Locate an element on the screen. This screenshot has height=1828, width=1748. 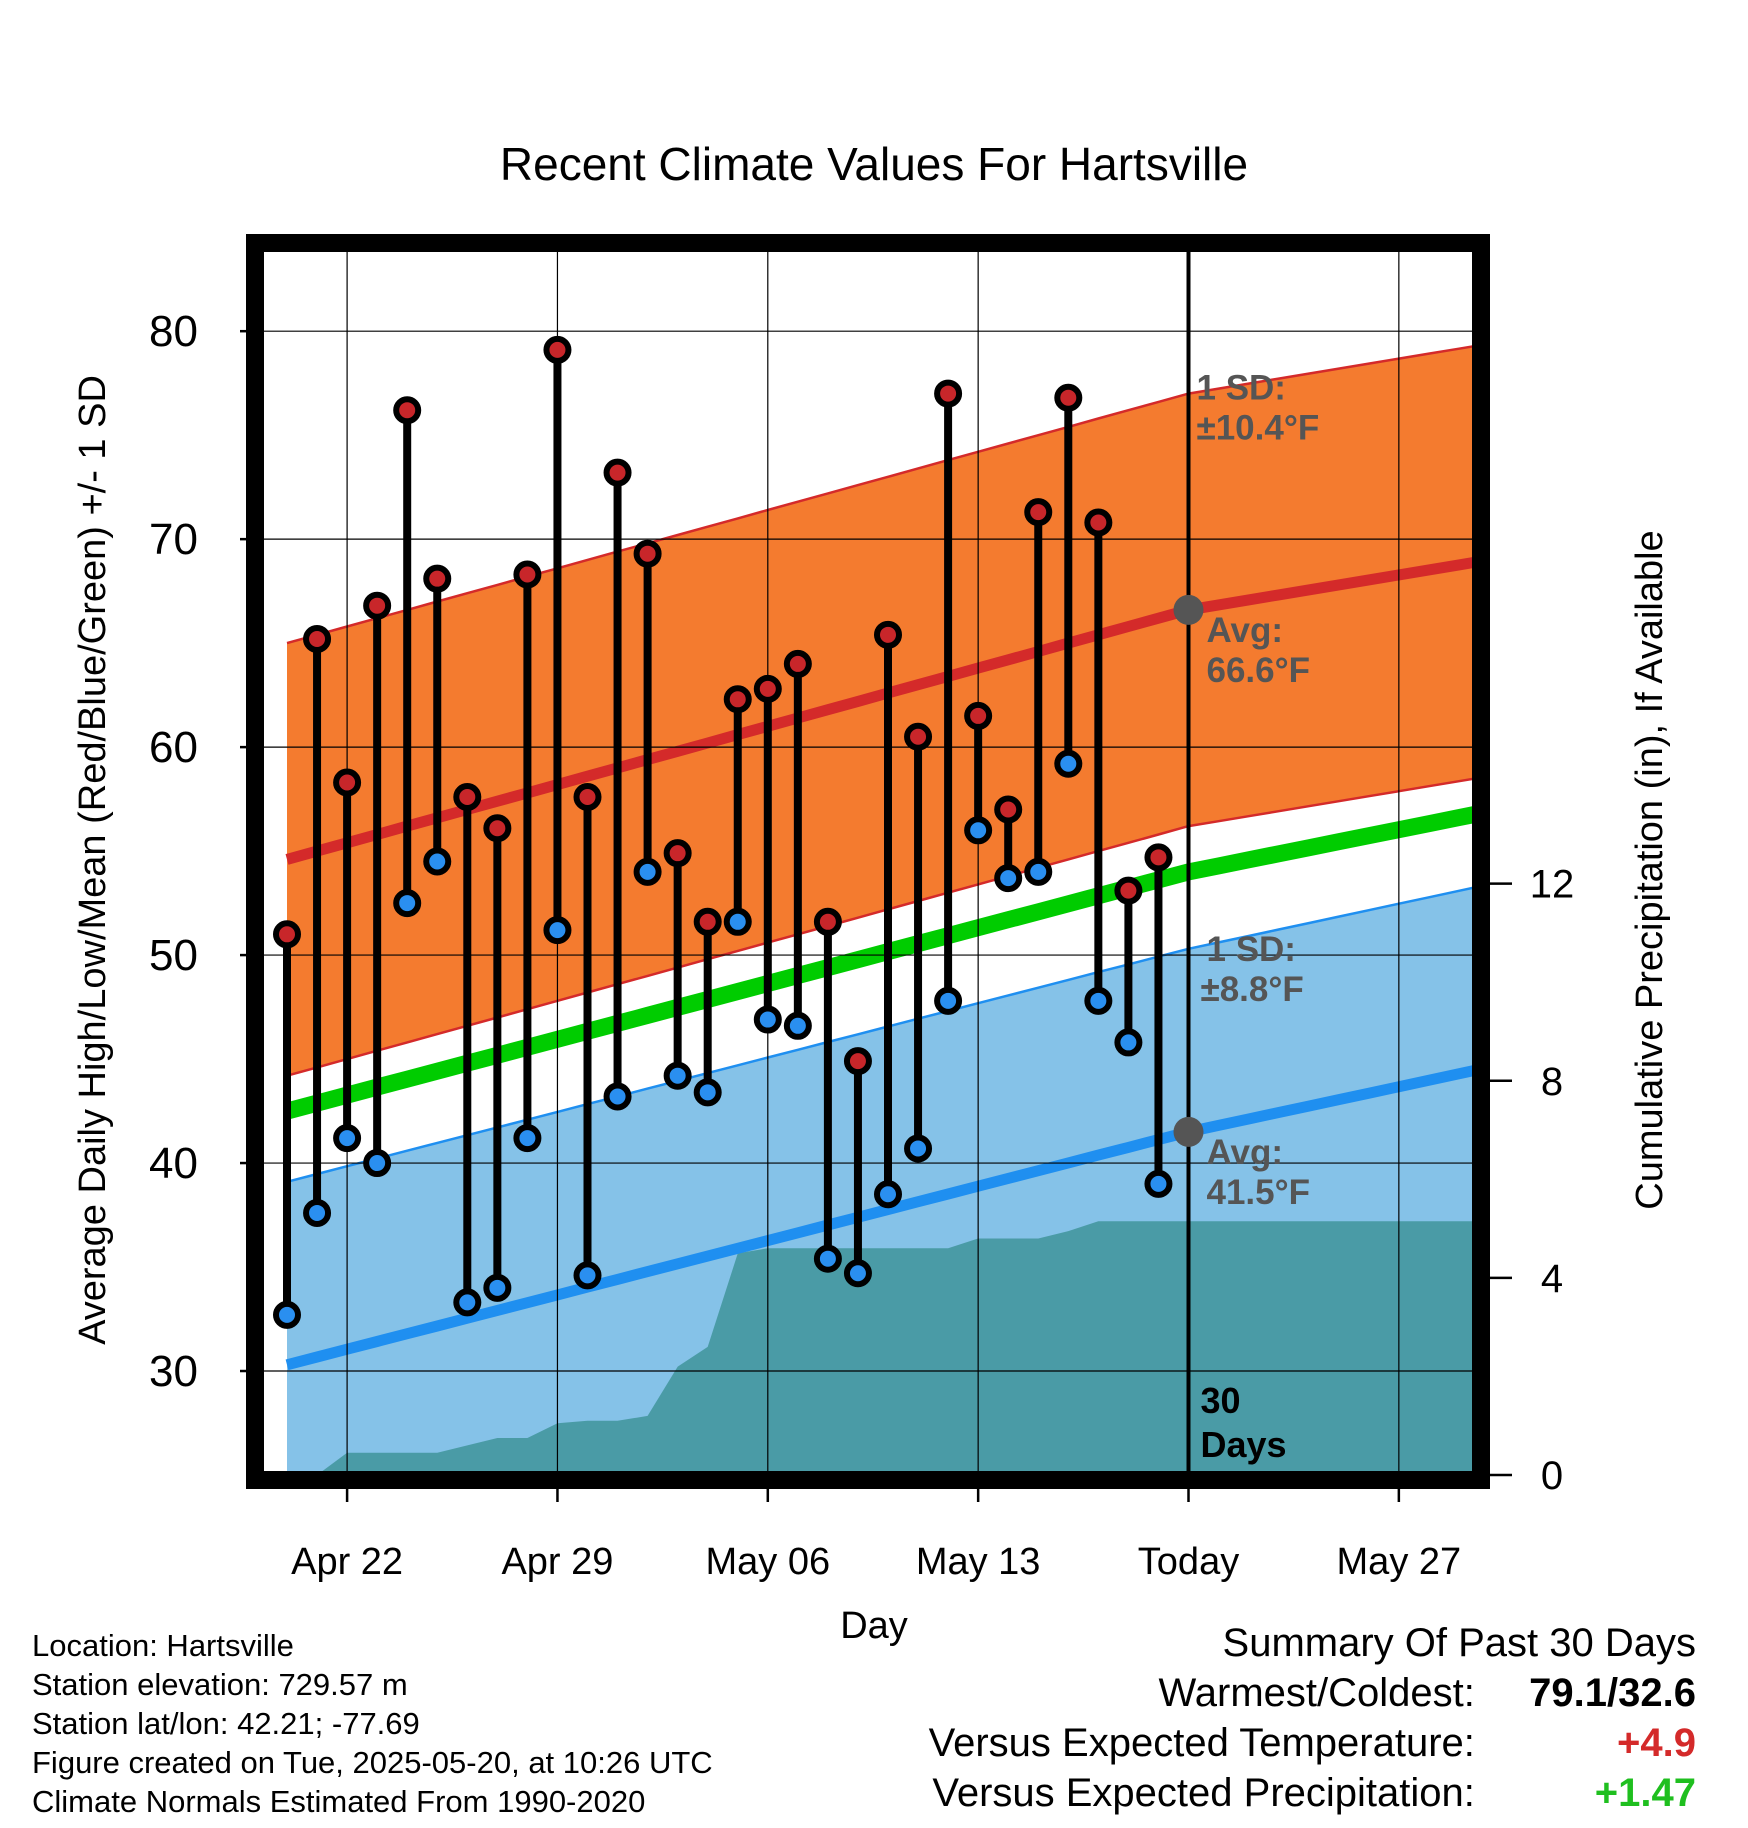
x-tick-label: May 13 is located at coordinates (978, 1562).